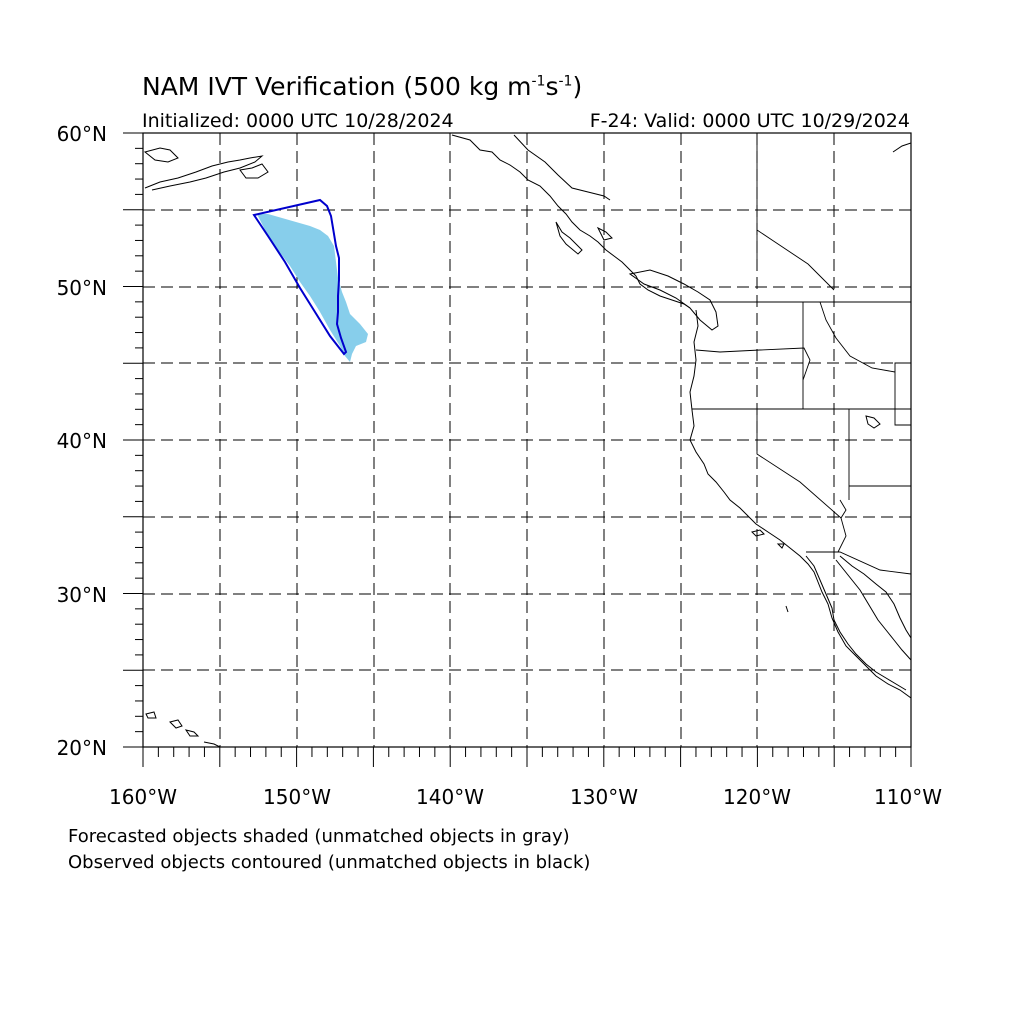  What do you see at coordinates (757, 797) in the screenshot?
I see `lon-label: 120°W` at bounding box center [757, 797].